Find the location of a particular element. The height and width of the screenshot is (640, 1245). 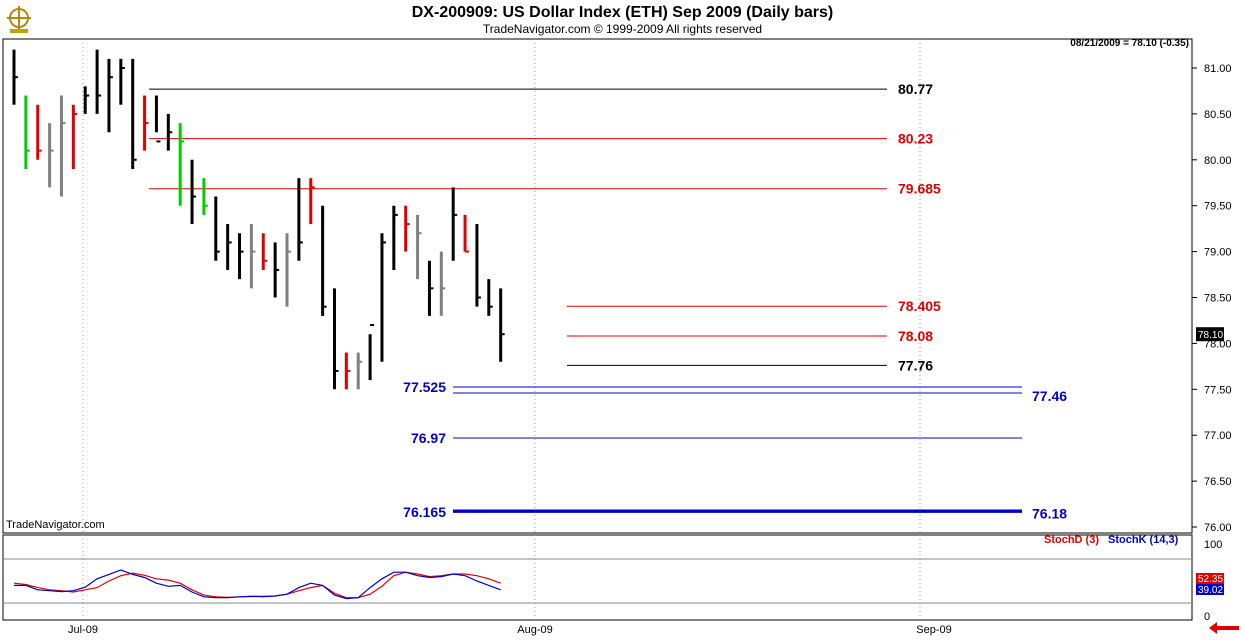

stoch-tick-label: 0 is located at coordinates (1207, 617).